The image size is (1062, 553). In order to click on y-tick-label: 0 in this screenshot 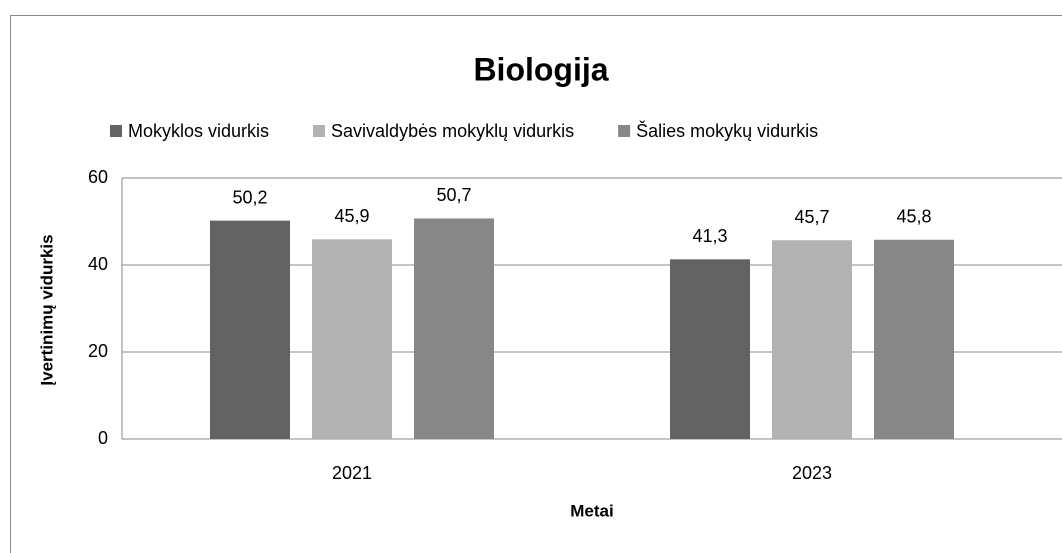, I will do `click(103, 438)`.